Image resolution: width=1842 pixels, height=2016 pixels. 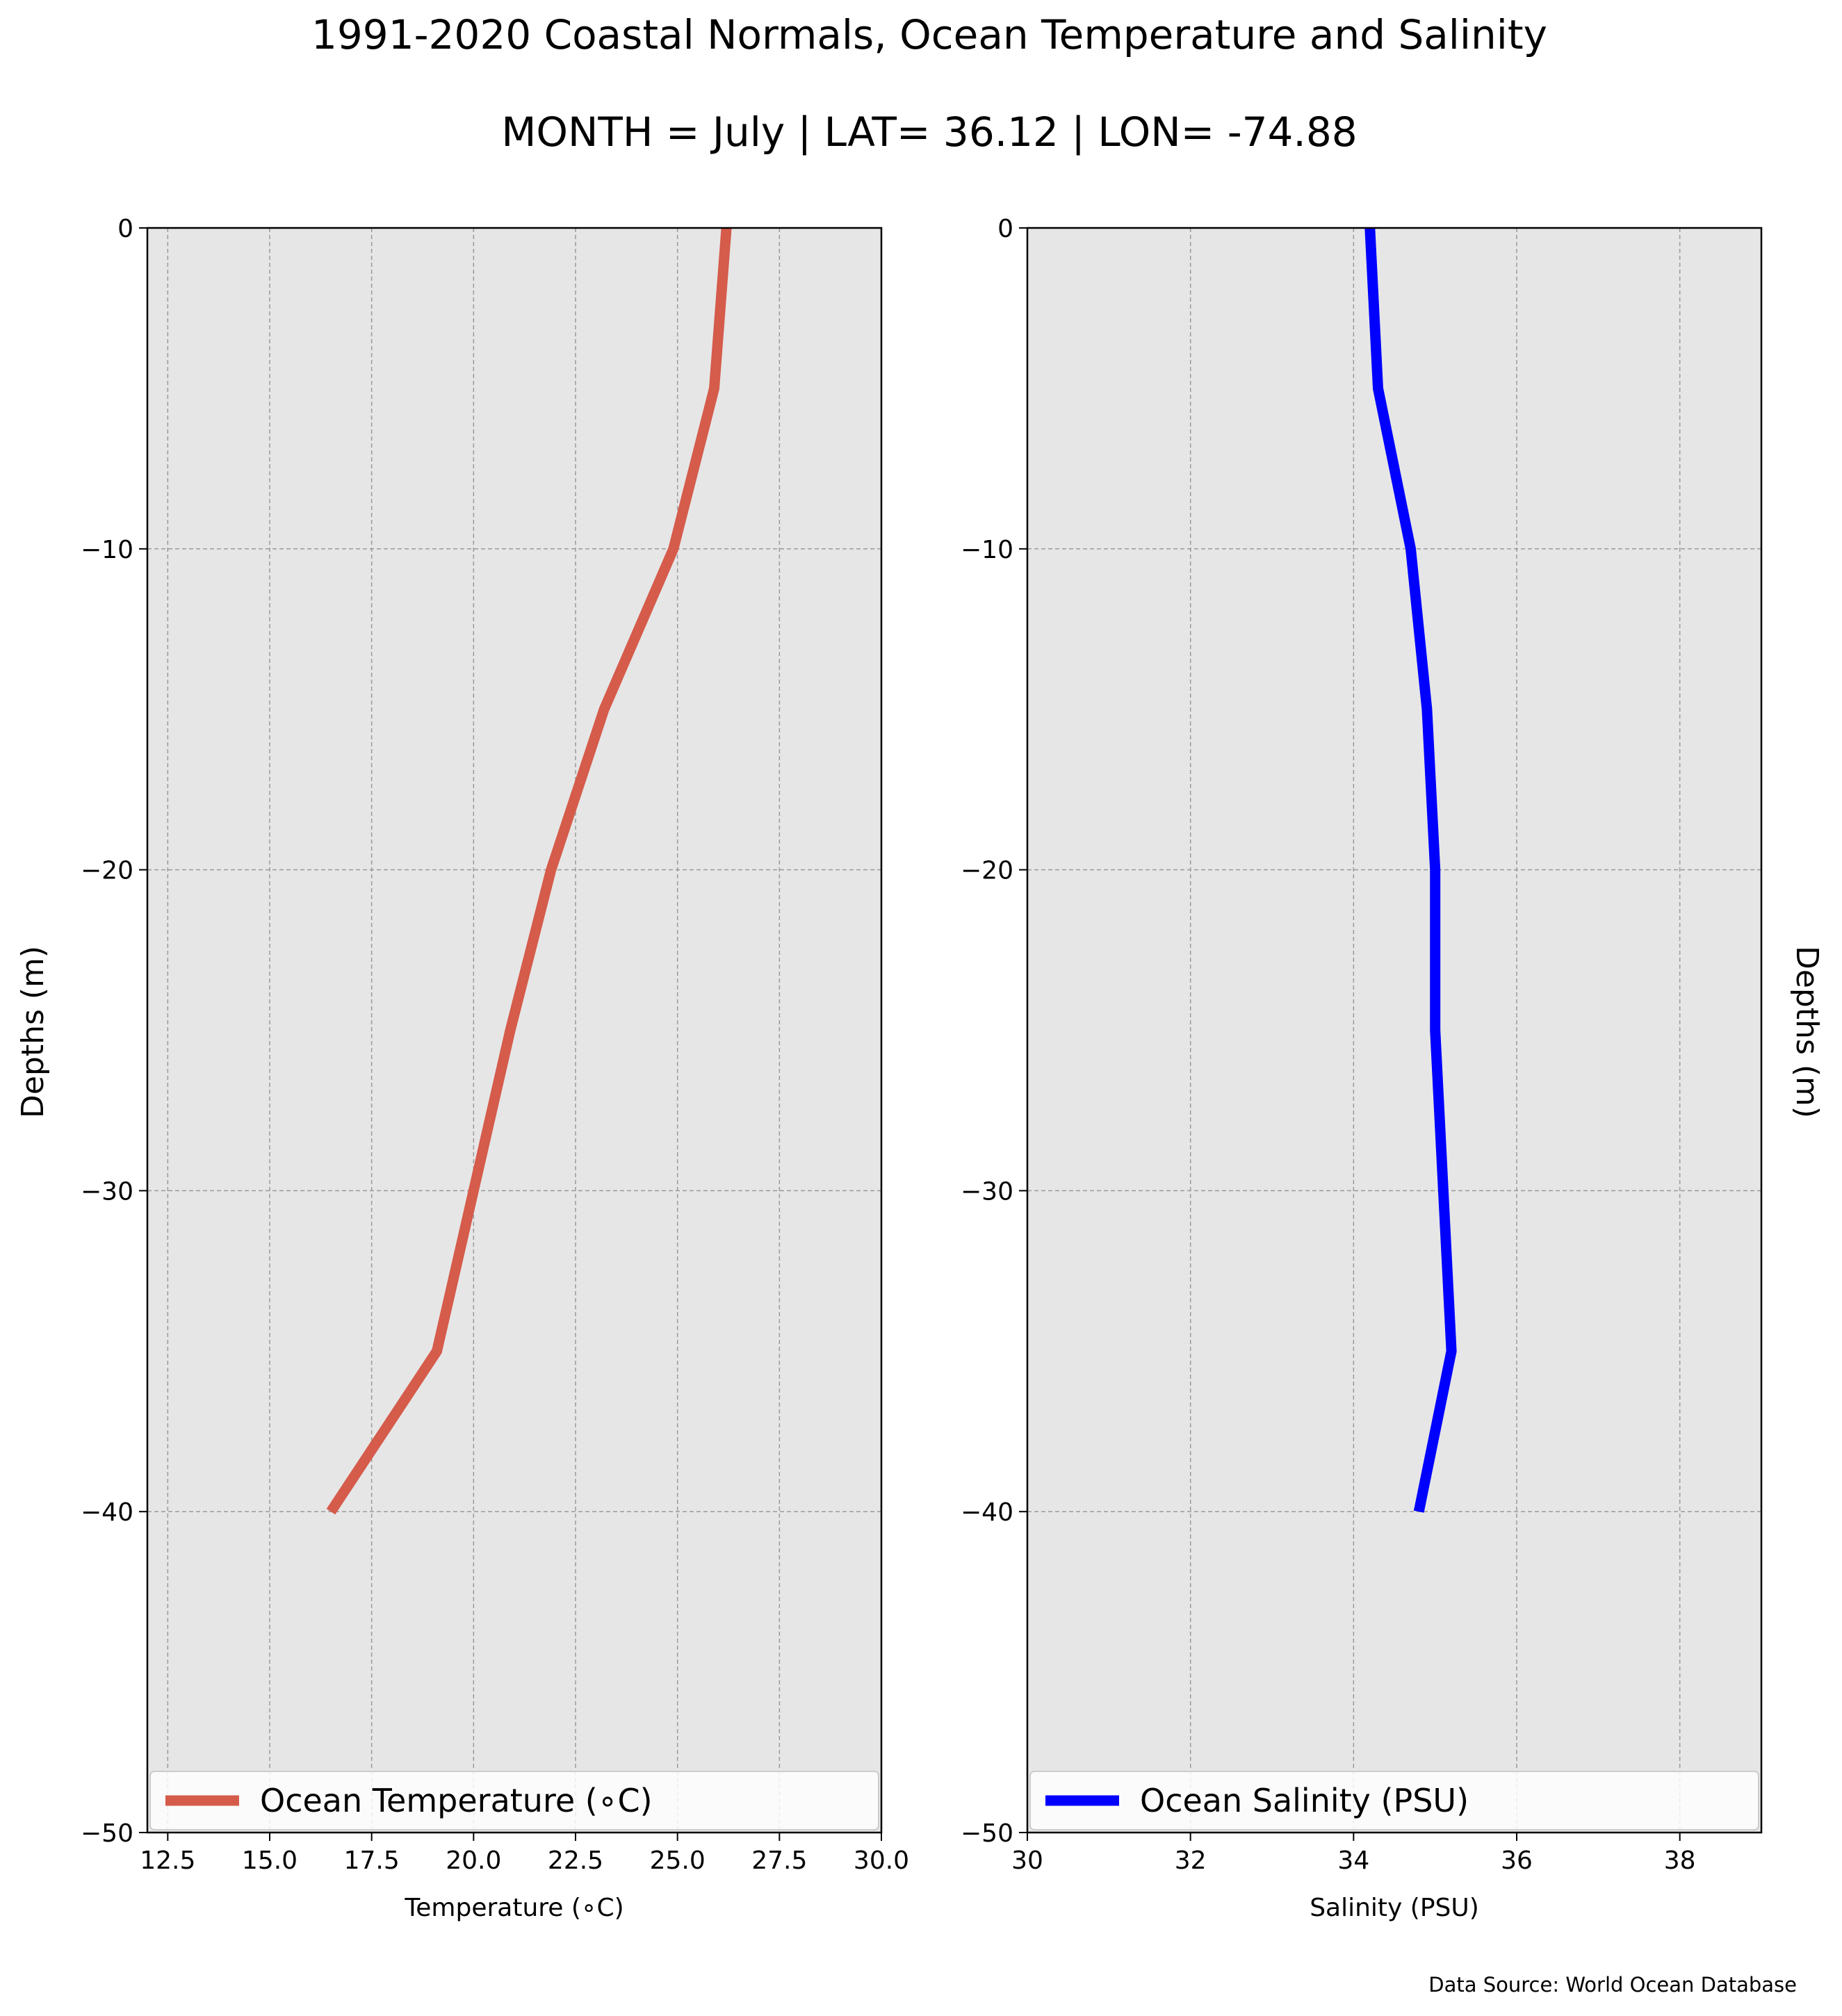 What do you see at coordinates (1394, 1908) in the screenshot?
I see `salinity-x-axis-label: Salinity (PSU)` at bounding box center [1394, 1908].